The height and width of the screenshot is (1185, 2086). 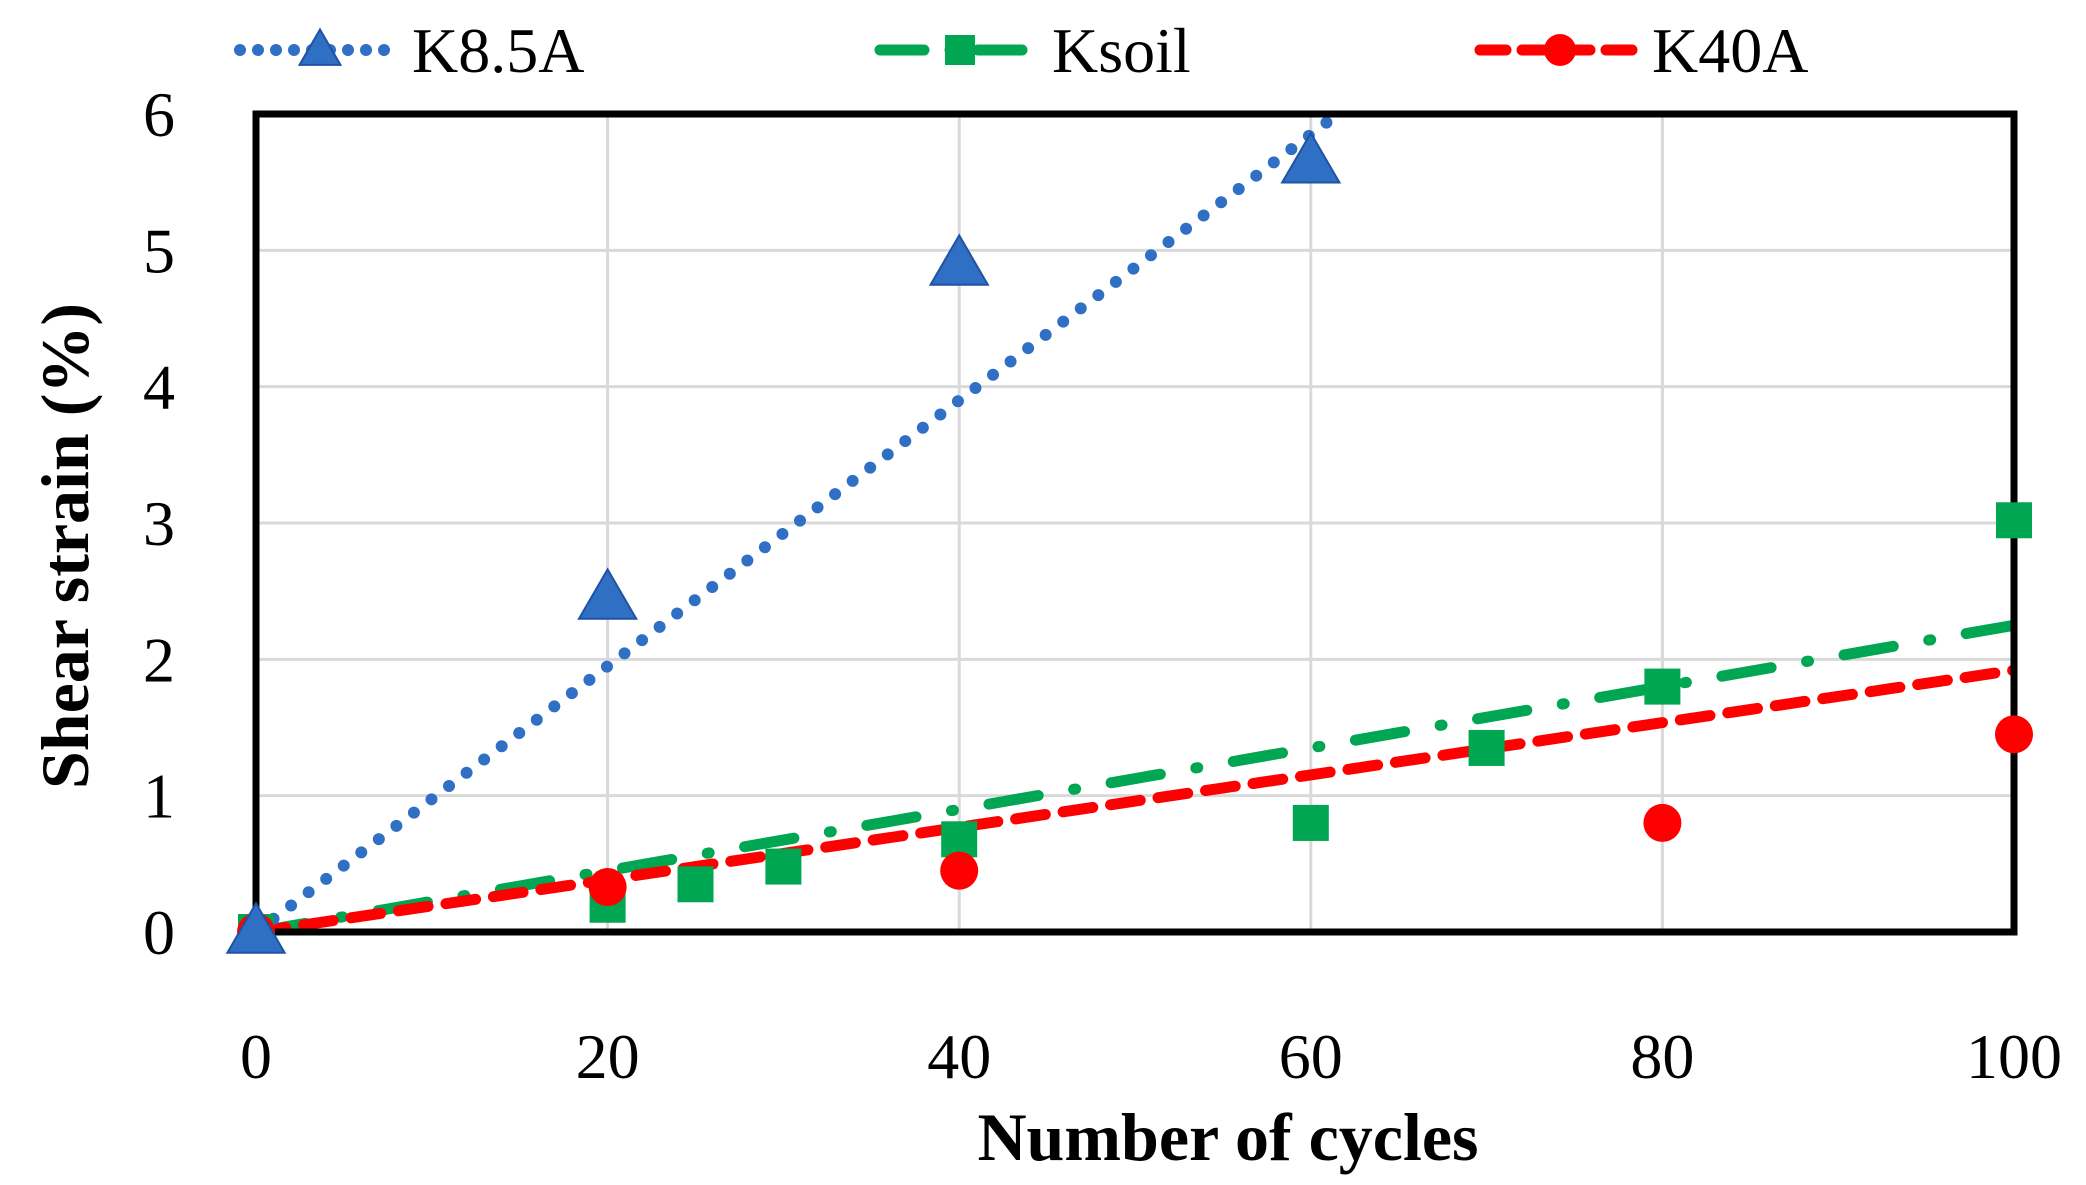 What do you see at coordinates (960, 50) in the screenshot?
I see `legend-marker-ksoil` at bounding box center [960, 50].